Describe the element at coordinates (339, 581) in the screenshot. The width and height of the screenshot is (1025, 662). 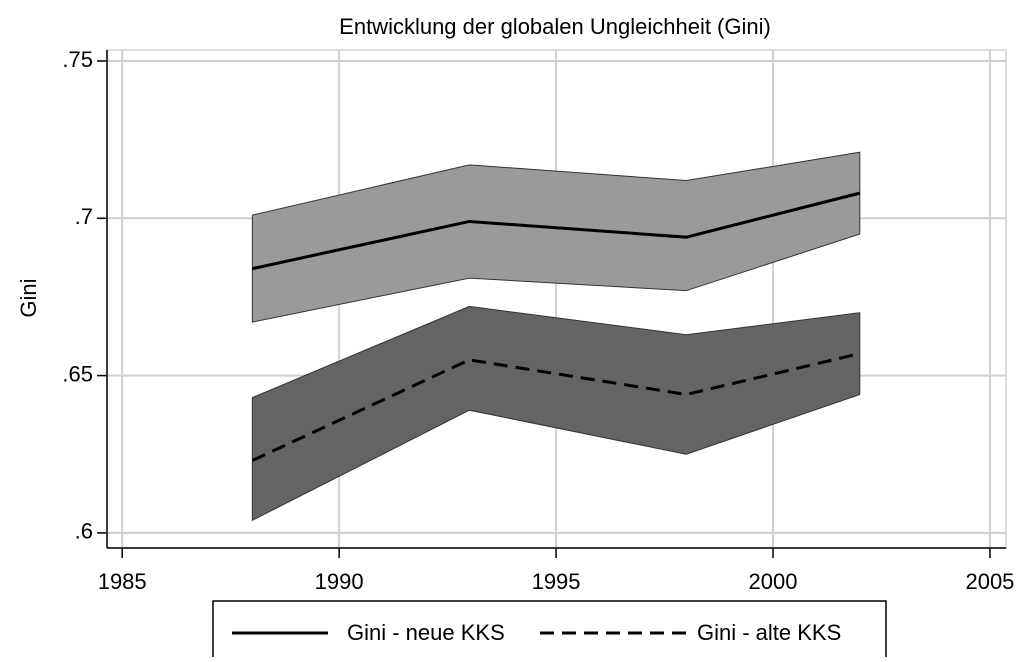
I see `x-tick-label: 1990` at that location.